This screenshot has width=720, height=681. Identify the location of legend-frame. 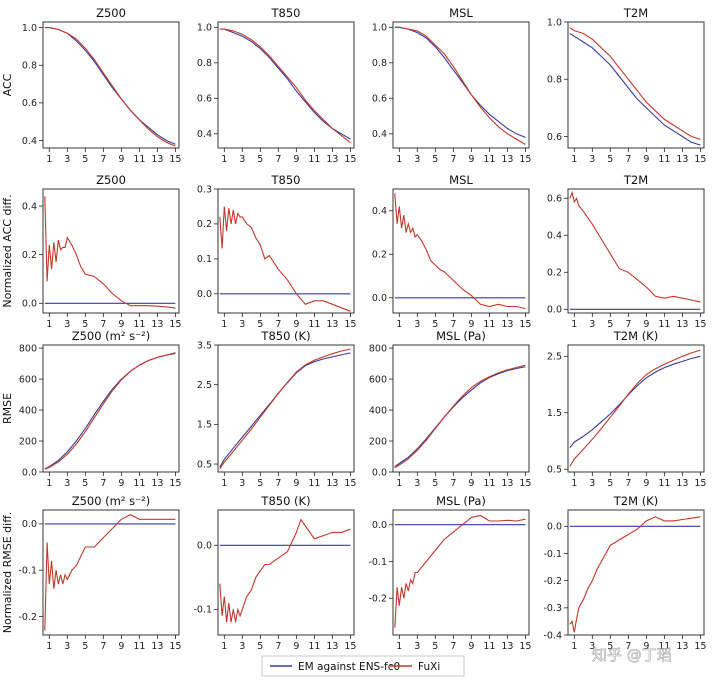
(363, 666).